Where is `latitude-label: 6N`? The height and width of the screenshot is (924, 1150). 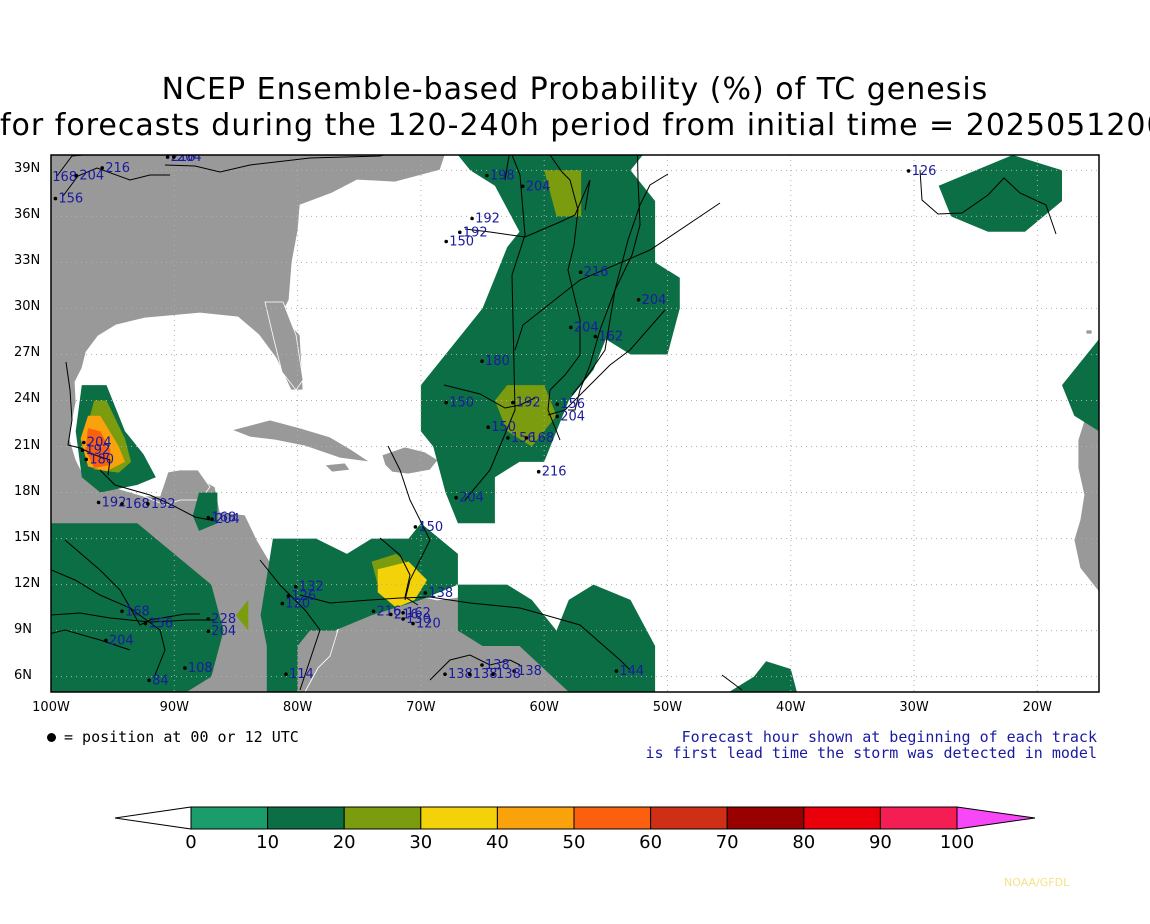
latitude-label: 6N is located at coordinates (23, 675).